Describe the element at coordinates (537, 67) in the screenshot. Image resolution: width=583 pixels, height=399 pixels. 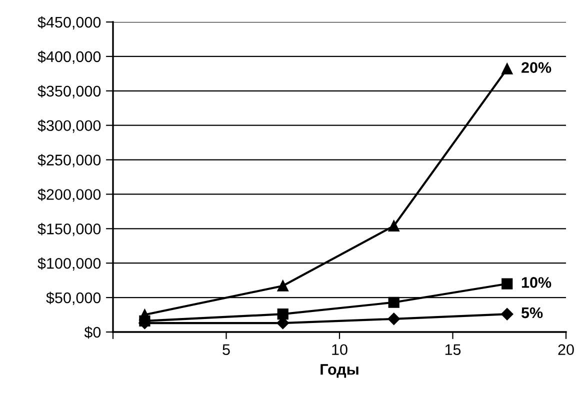
I see `series-label: 20%` at that location.